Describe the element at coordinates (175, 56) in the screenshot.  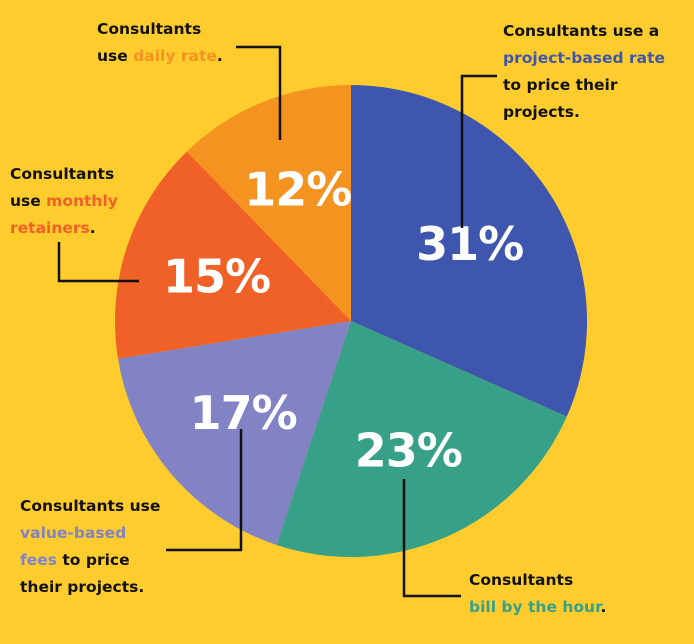
I see `callout-daily-highlight: daily rate` at that location.